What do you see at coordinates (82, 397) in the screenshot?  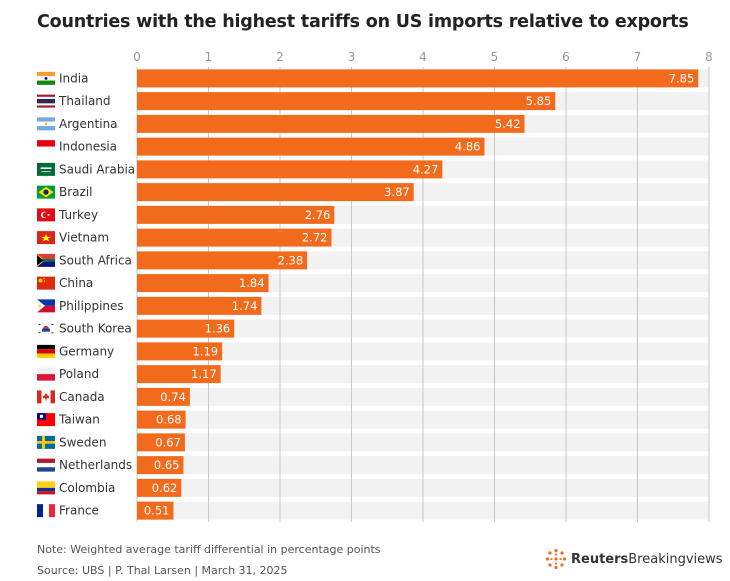 I see `category-label: Canada` at bounding box center [82, 397].